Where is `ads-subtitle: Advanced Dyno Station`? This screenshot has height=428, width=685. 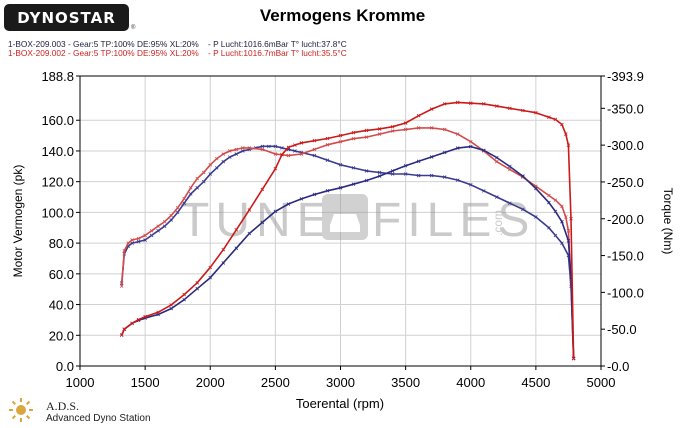 ads-subtitle: Advanced Dyno Station is located at coordinates (98, 418).